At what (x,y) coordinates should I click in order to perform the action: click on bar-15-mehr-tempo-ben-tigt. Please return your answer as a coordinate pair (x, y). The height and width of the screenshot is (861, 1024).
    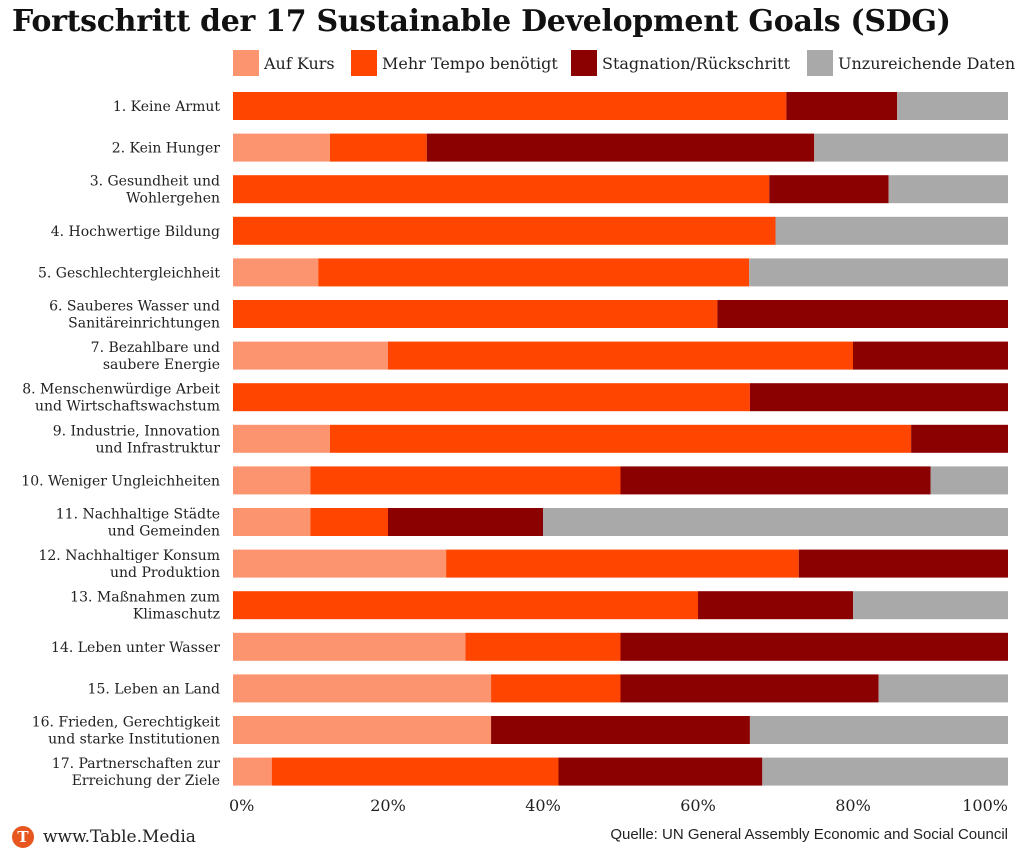
    Looking at the image, I should click on (556, 688).